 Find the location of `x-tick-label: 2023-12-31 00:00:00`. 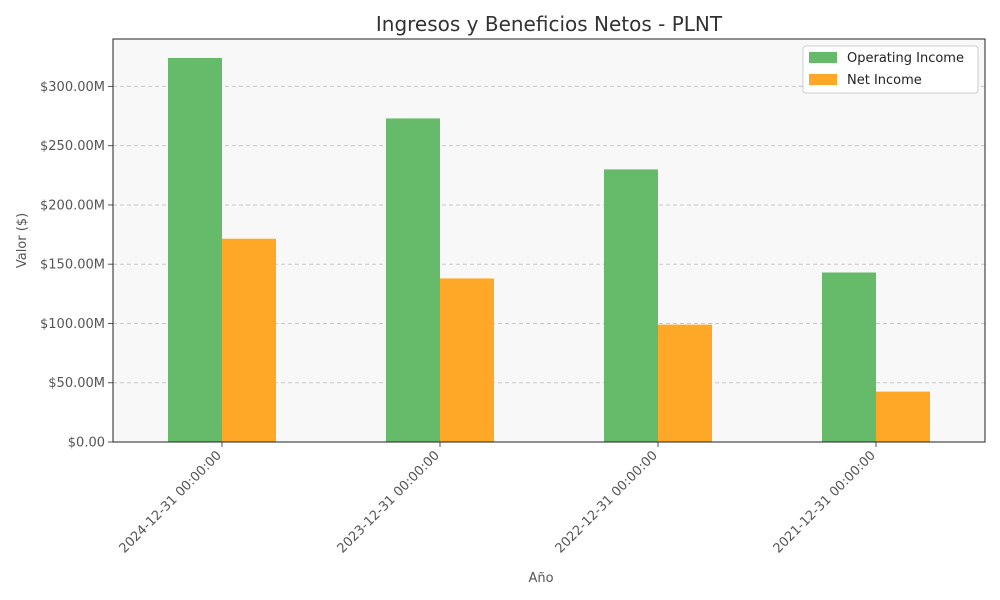

x-tick-label: 2023-12-31 00:00:00 is located at coordinates (389, 502).